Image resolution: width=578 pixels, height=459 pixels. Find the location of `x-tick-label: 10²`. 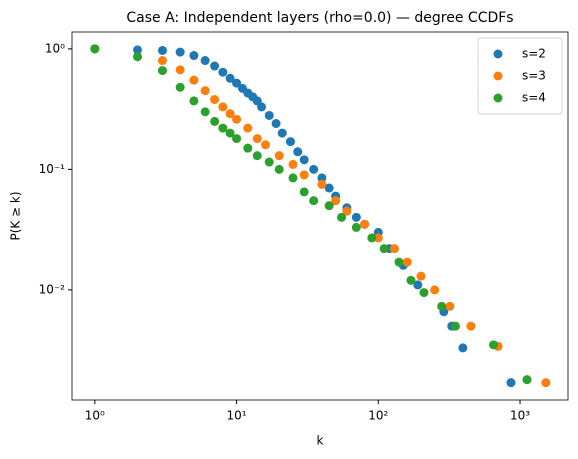

x-tick-label: 10² is located at coordinates (378, 416).